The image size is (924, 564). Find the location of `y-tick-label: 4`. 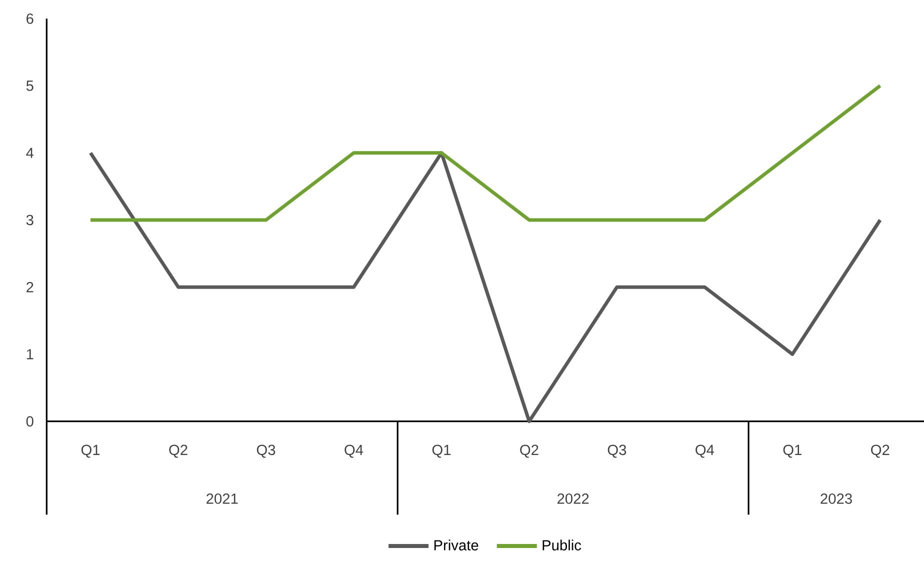

y-tick-label: 4 is located at coordinates (30, 153).